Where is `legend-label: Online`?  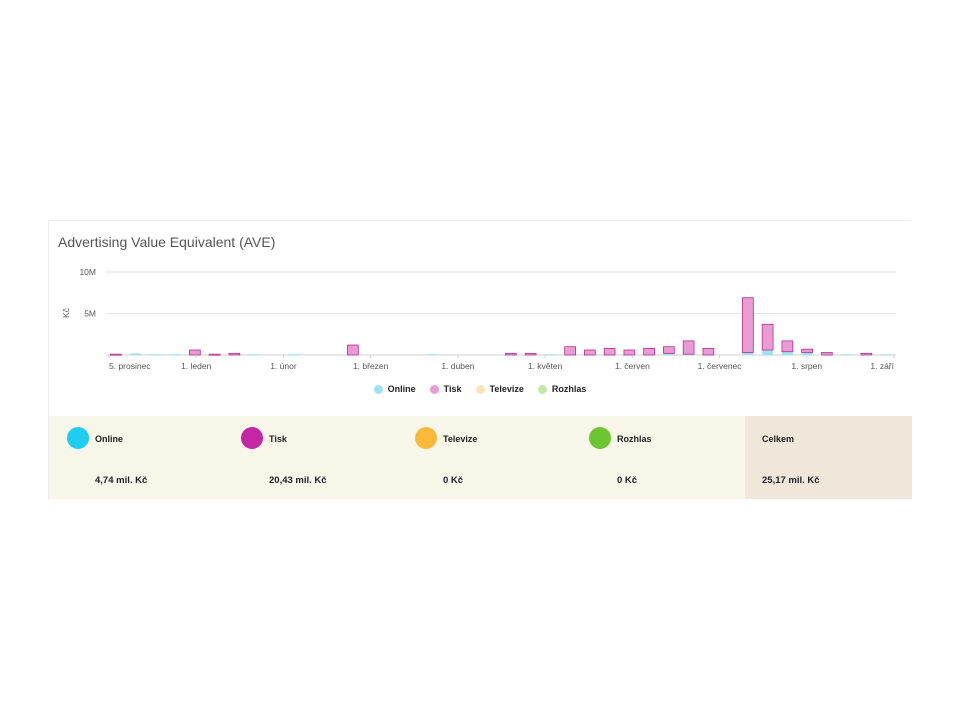
legend-label: Online is located at coordinates (401, 389).